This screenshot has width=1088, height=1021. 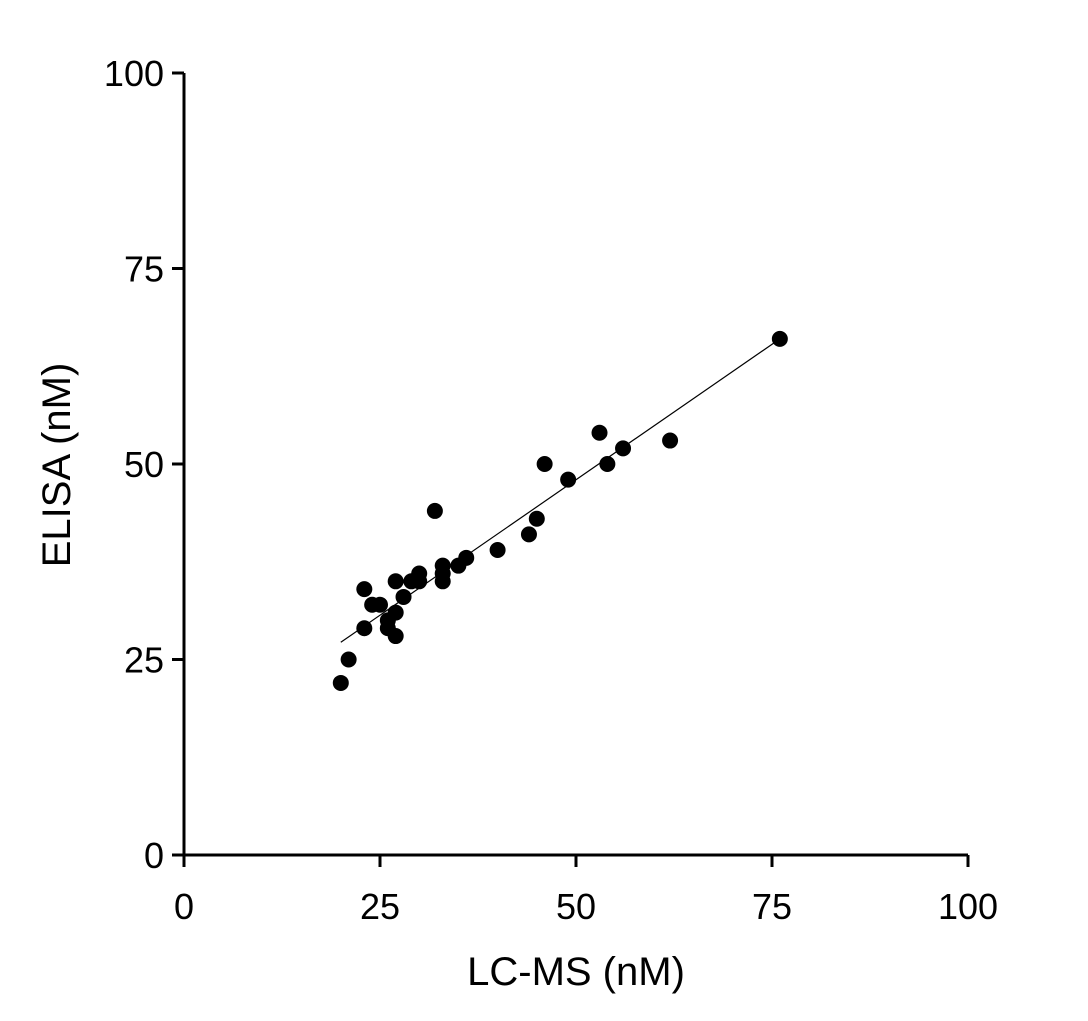 I want to click on y-tick-label: 75, so click(x=144, y=269).